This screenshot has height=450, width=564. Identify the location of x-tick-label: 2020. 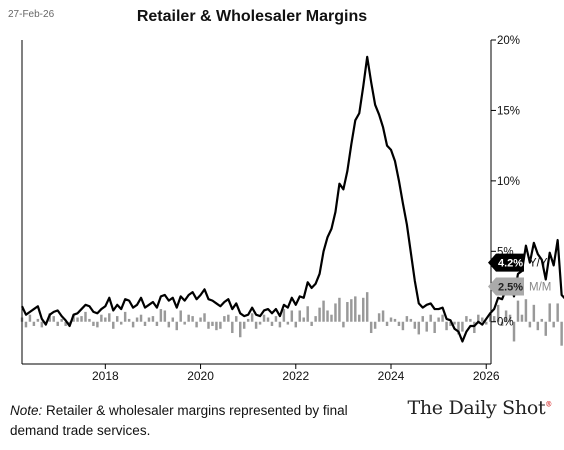
(200, 376).